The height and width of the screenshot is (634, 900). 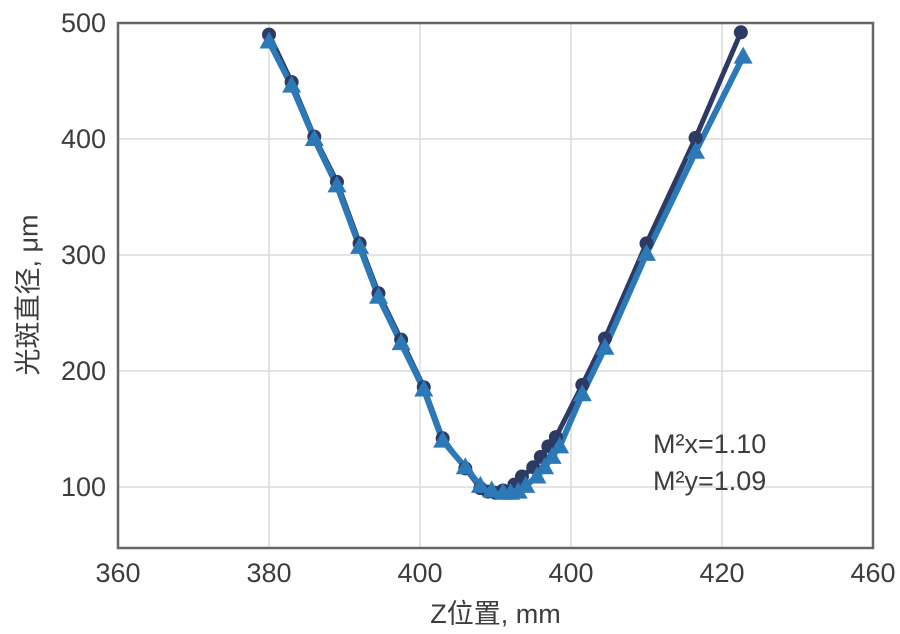 I want to click on x-tick-label: 420, so click(x=721, y=573).